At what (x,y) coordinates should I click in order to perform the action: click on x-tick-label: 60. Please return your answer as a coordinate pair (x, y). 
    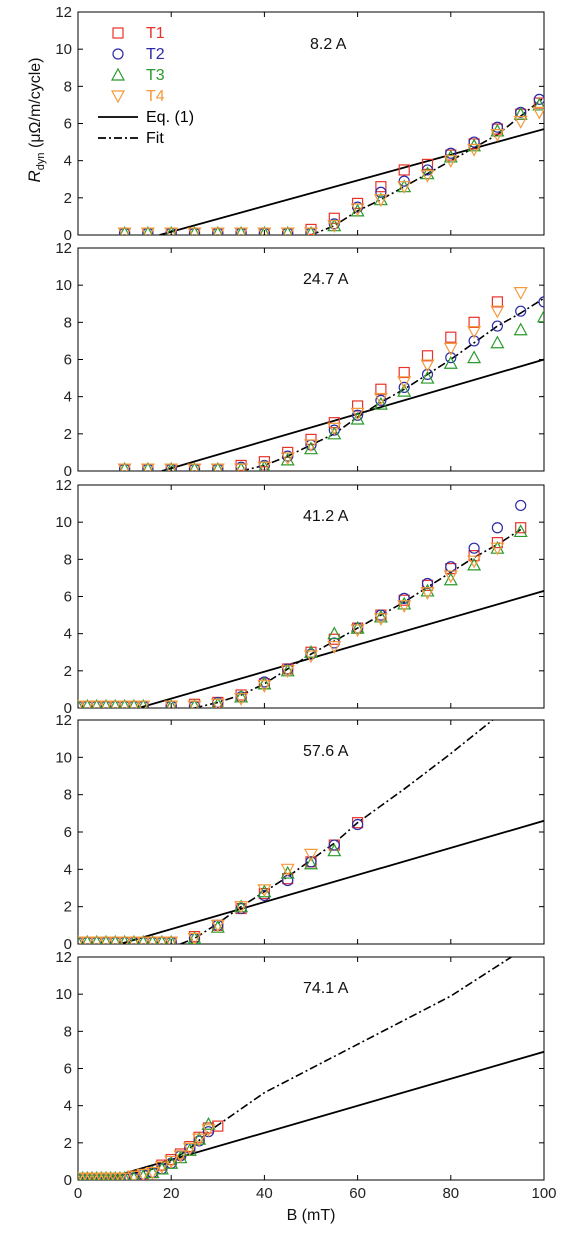
    Looking at the image, I should click on (357, 1193).